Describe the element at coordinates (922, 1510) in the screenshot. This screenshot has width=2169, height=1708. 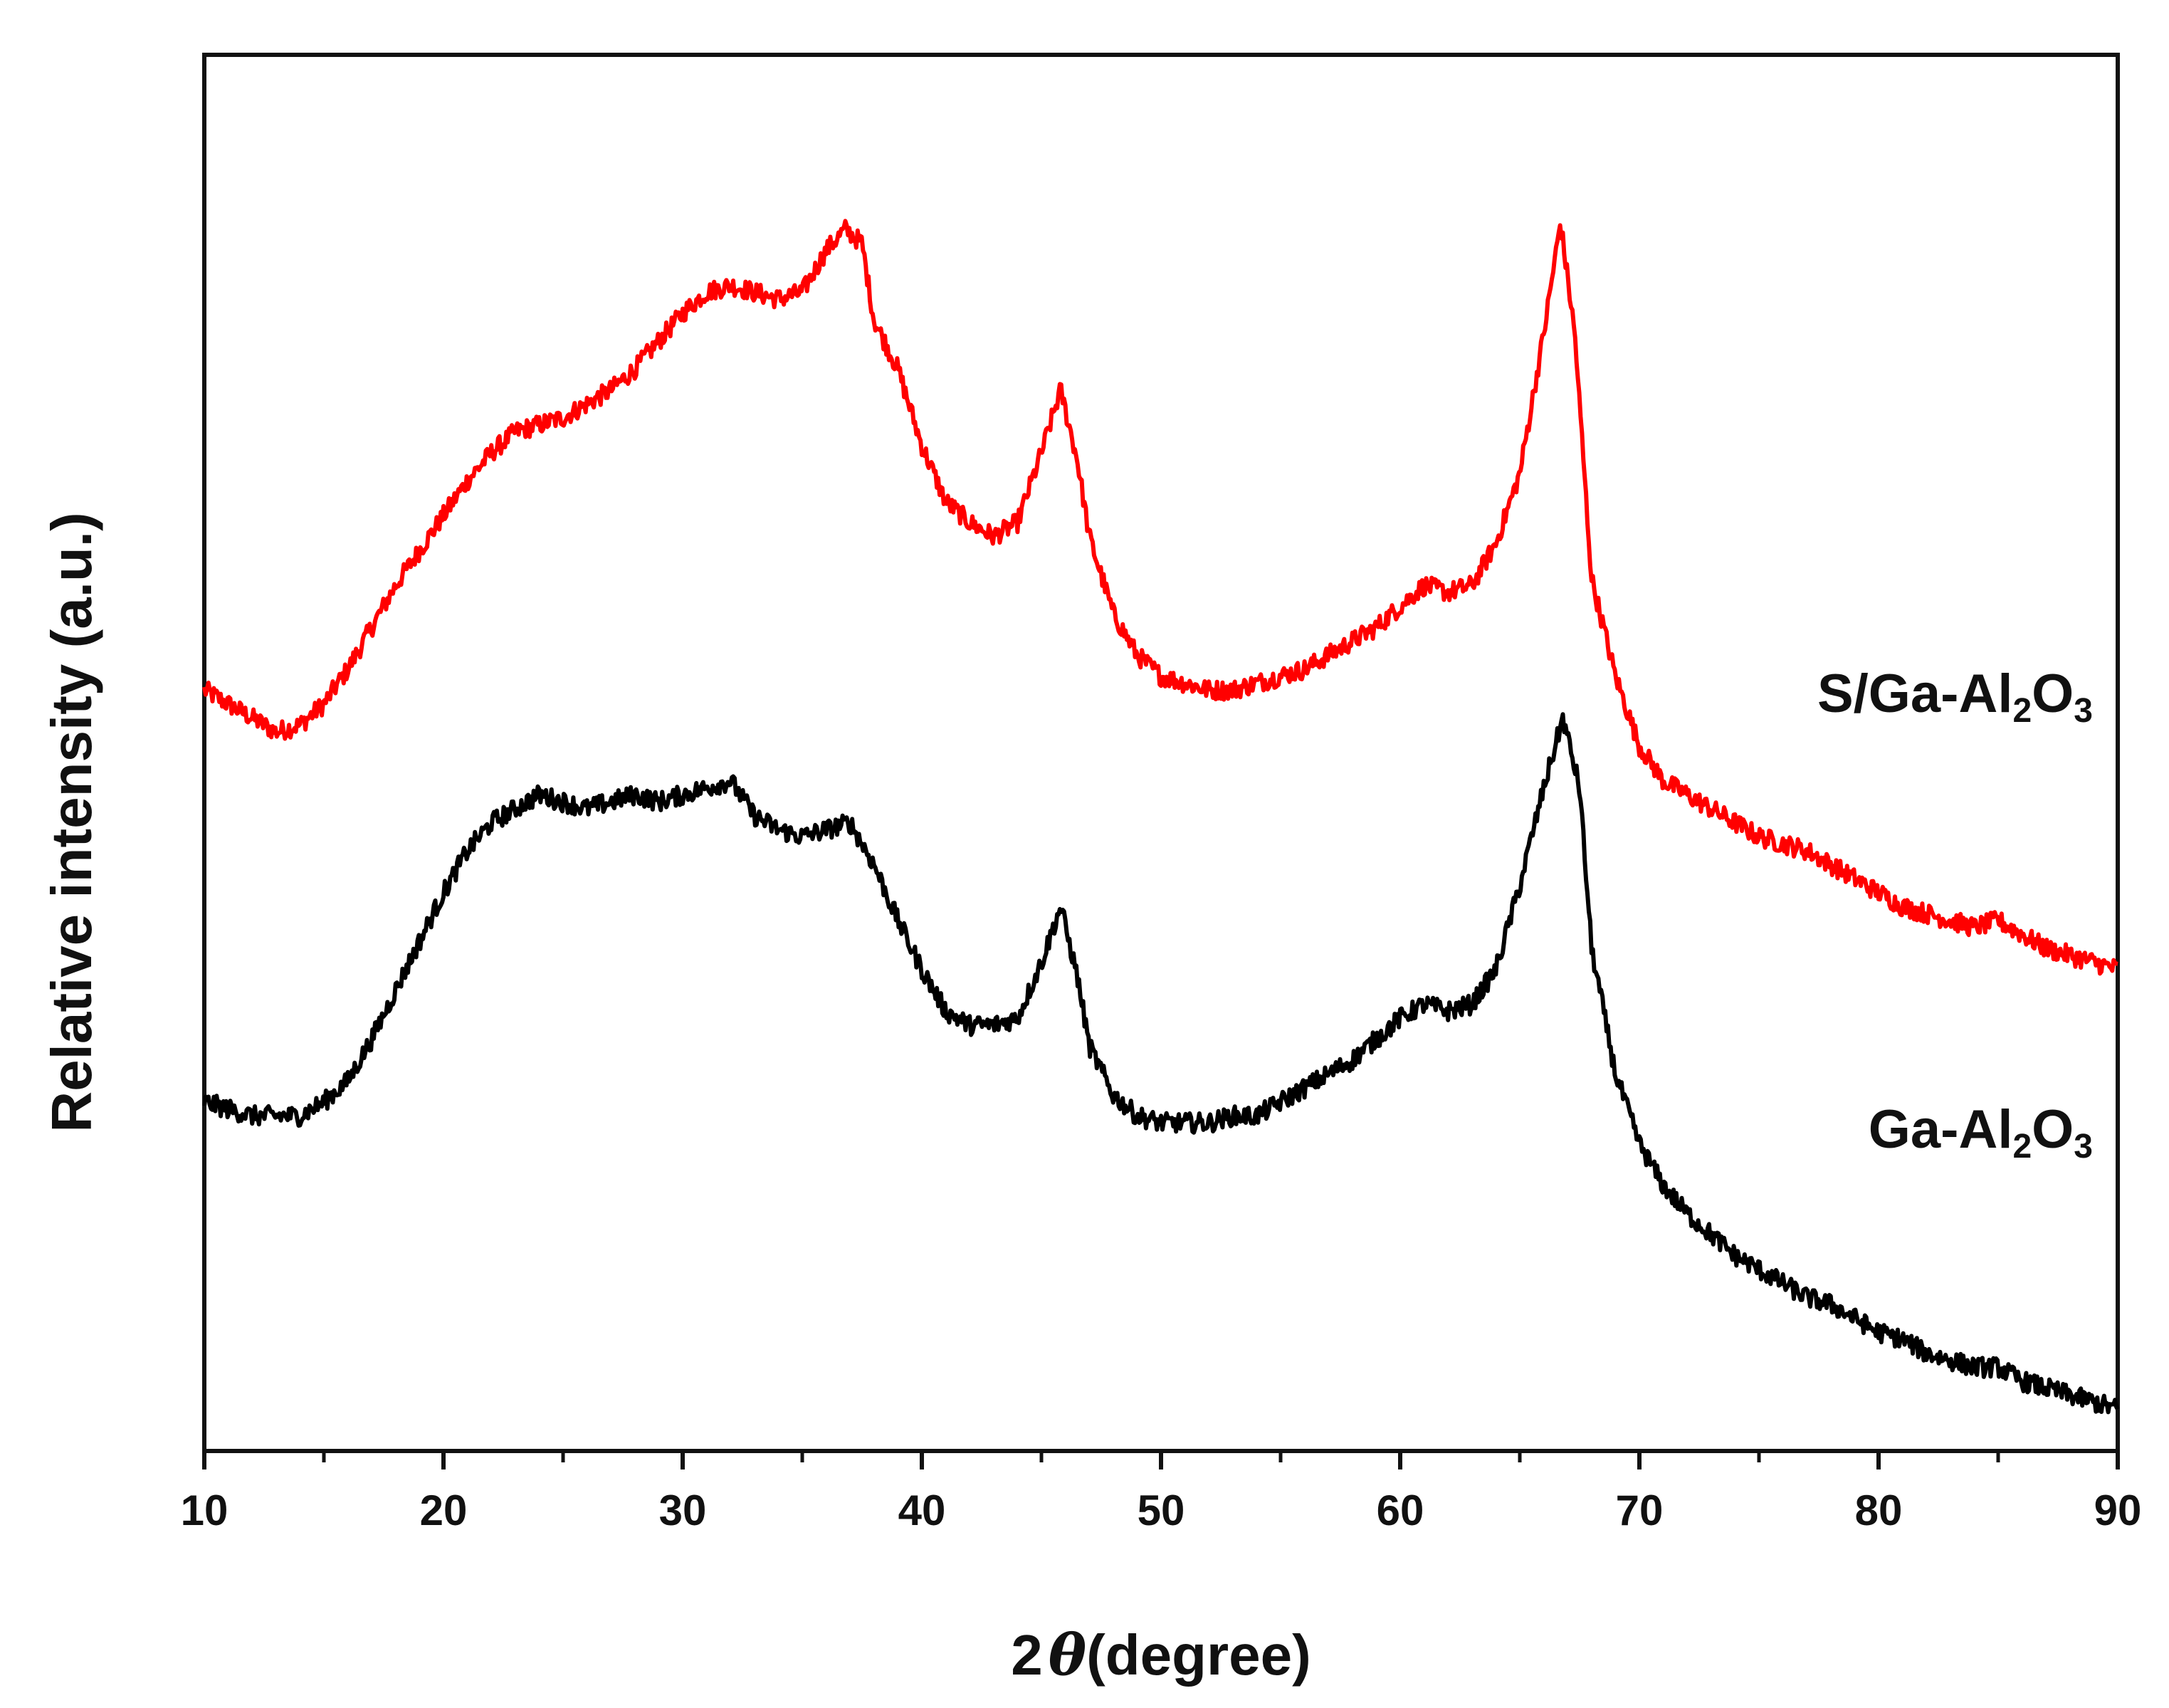
I see `x-tick-label: 40` at that location.